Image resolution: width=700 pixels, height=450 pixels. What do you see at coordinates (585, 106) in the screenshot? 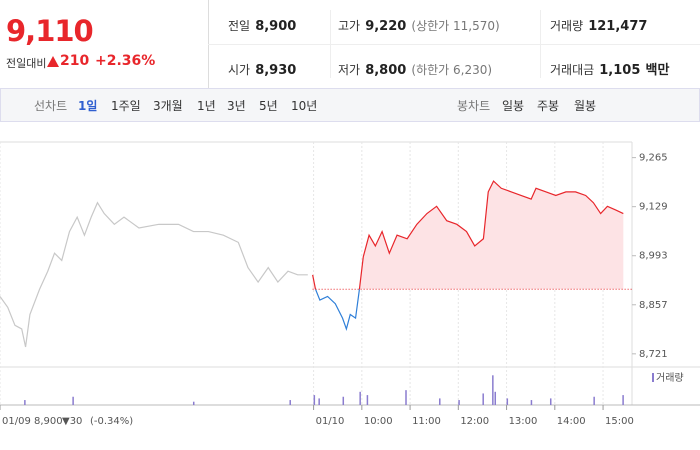
I see `tab-option: 월봉` at bounding box center [585, 106].